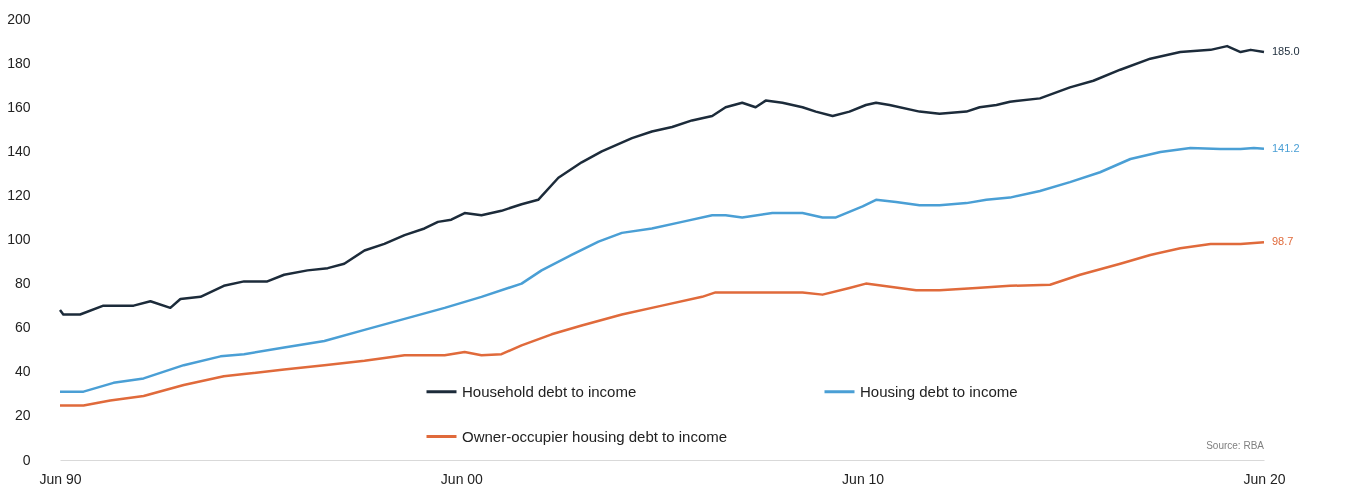 The height and width of the screenshot is (498, 1357). Describe the element at coordinates (19, 106) in the screenshot. I see `y-tick-label: 160` at that location.